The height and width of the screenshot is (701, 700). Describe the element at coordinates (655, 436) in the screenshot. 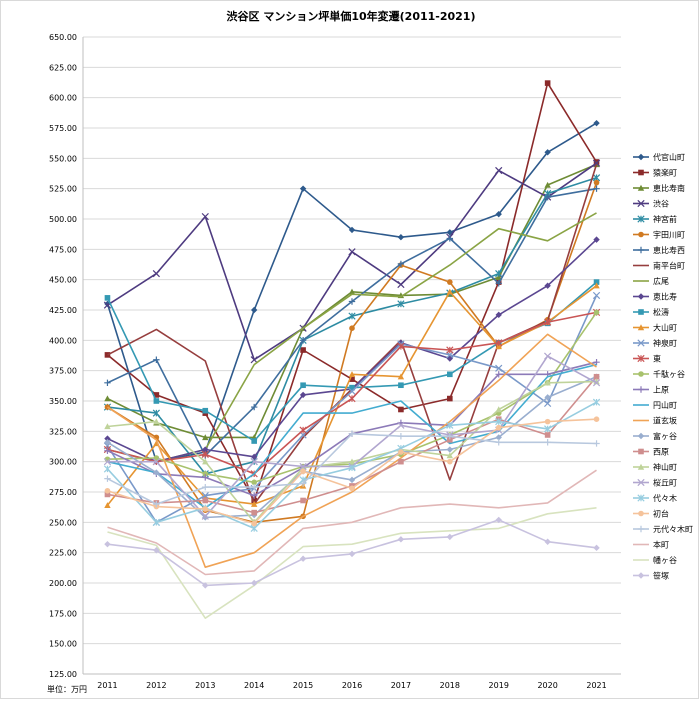

I see `legend-item: 富ヶ谷` at that location.